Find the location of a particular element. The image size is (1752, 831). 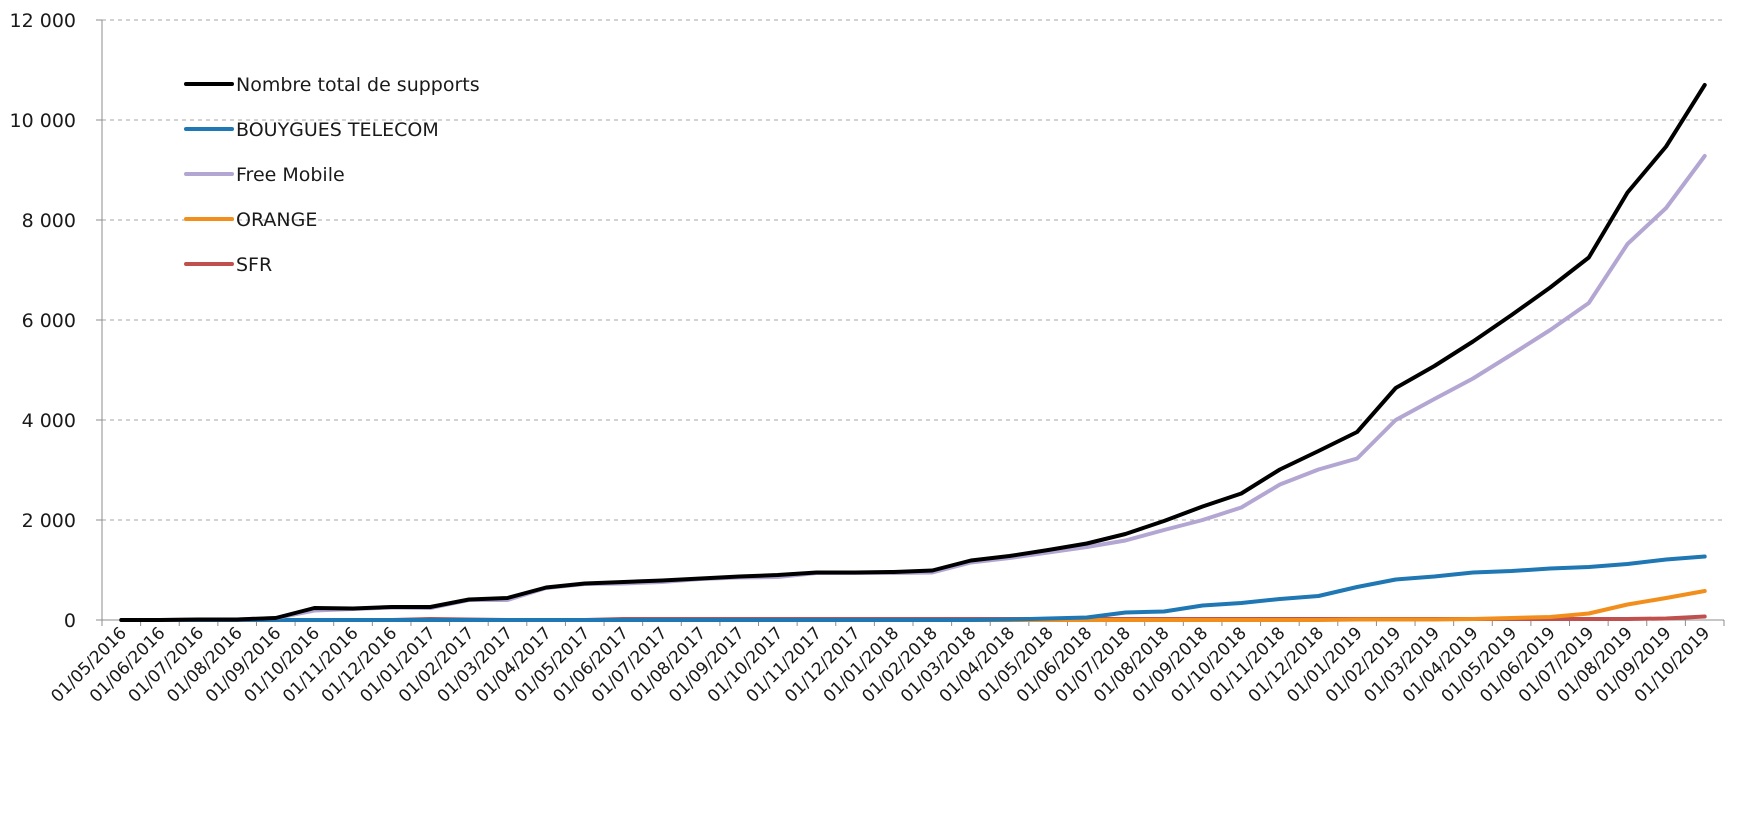

series-line-orange is located at coordinates (913, 605).